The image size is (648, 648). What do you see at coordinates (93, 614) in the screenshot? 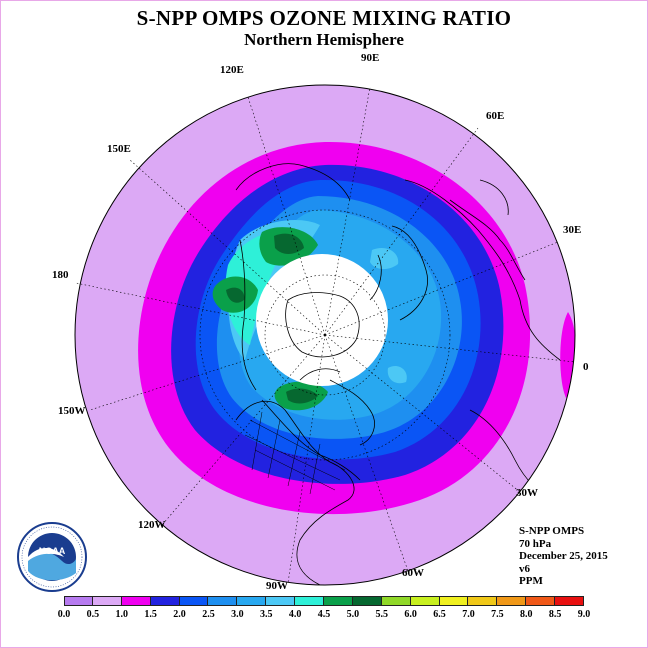
I see `colorbar-tick-label: 0.5` at bounding box center [93, 614].